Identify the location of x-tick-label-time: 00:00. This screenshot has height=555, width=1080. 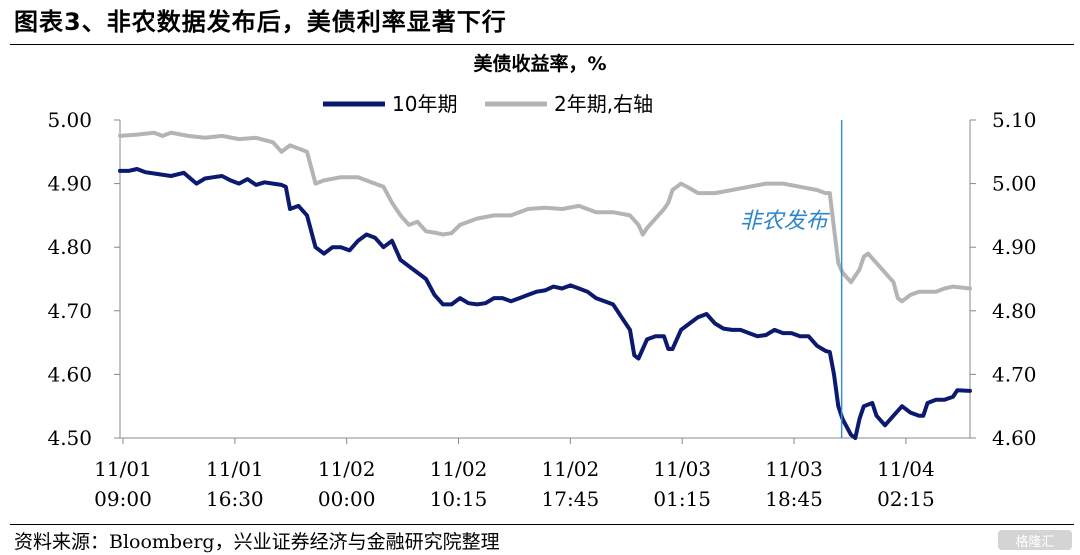
(347, 499).